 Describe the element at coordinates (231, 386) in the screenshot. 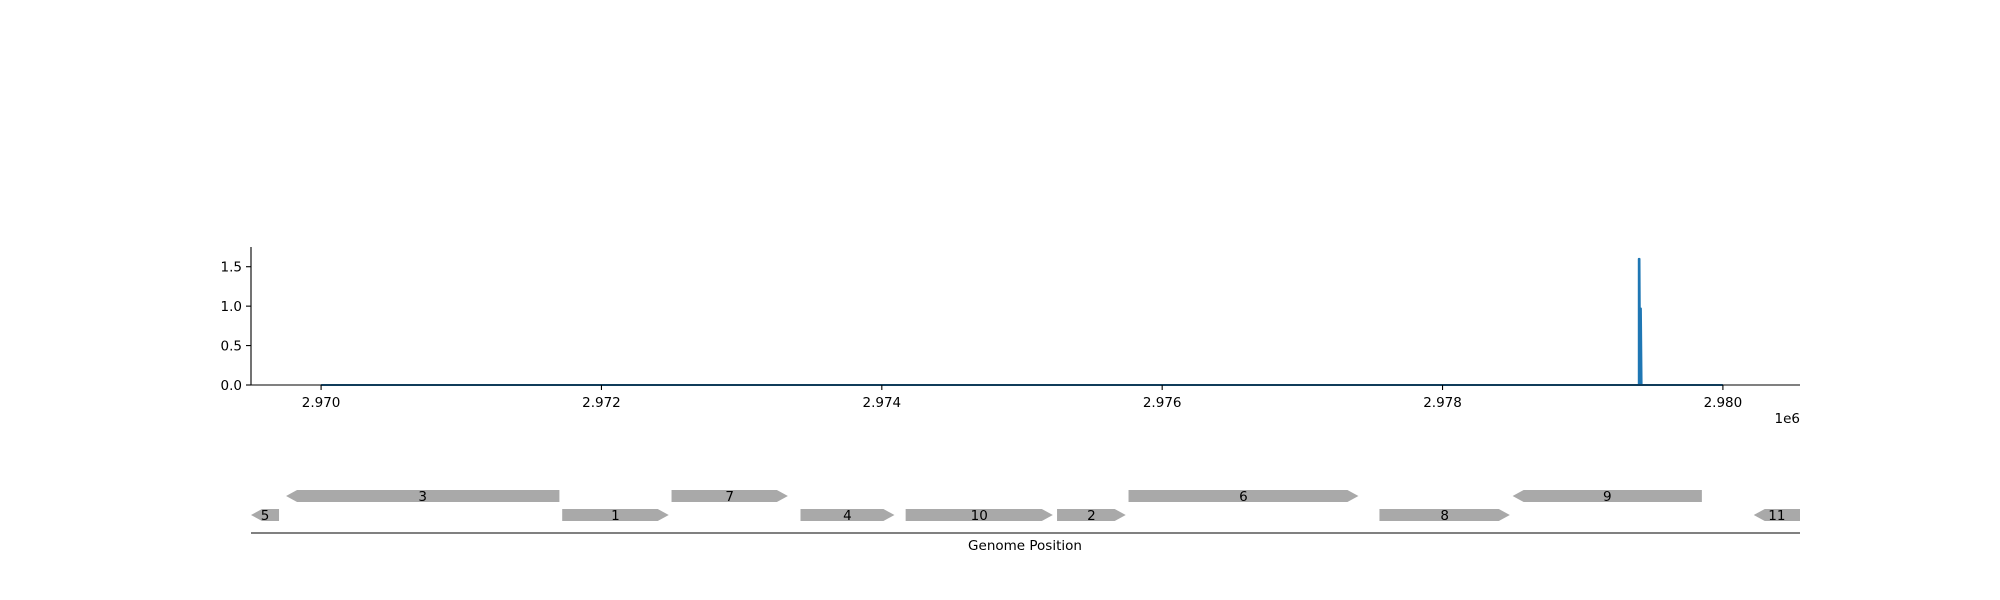

I see `y-tick-label: 0.0` at that location.